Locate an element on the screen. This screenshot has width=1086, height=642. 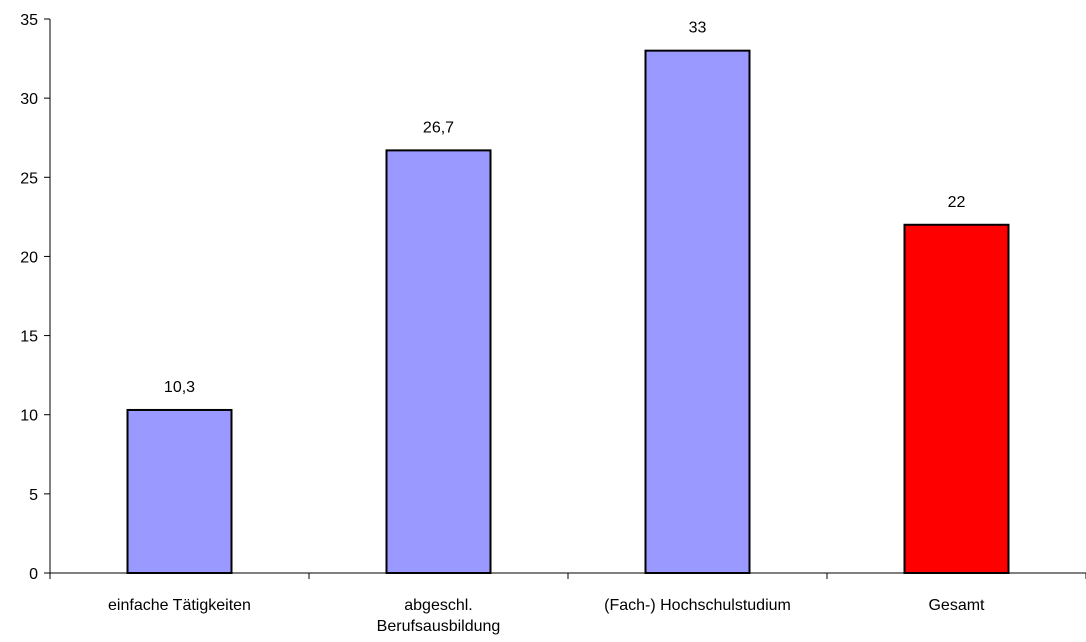
y-tick-label: 30 is located at coordinates (29, 99).